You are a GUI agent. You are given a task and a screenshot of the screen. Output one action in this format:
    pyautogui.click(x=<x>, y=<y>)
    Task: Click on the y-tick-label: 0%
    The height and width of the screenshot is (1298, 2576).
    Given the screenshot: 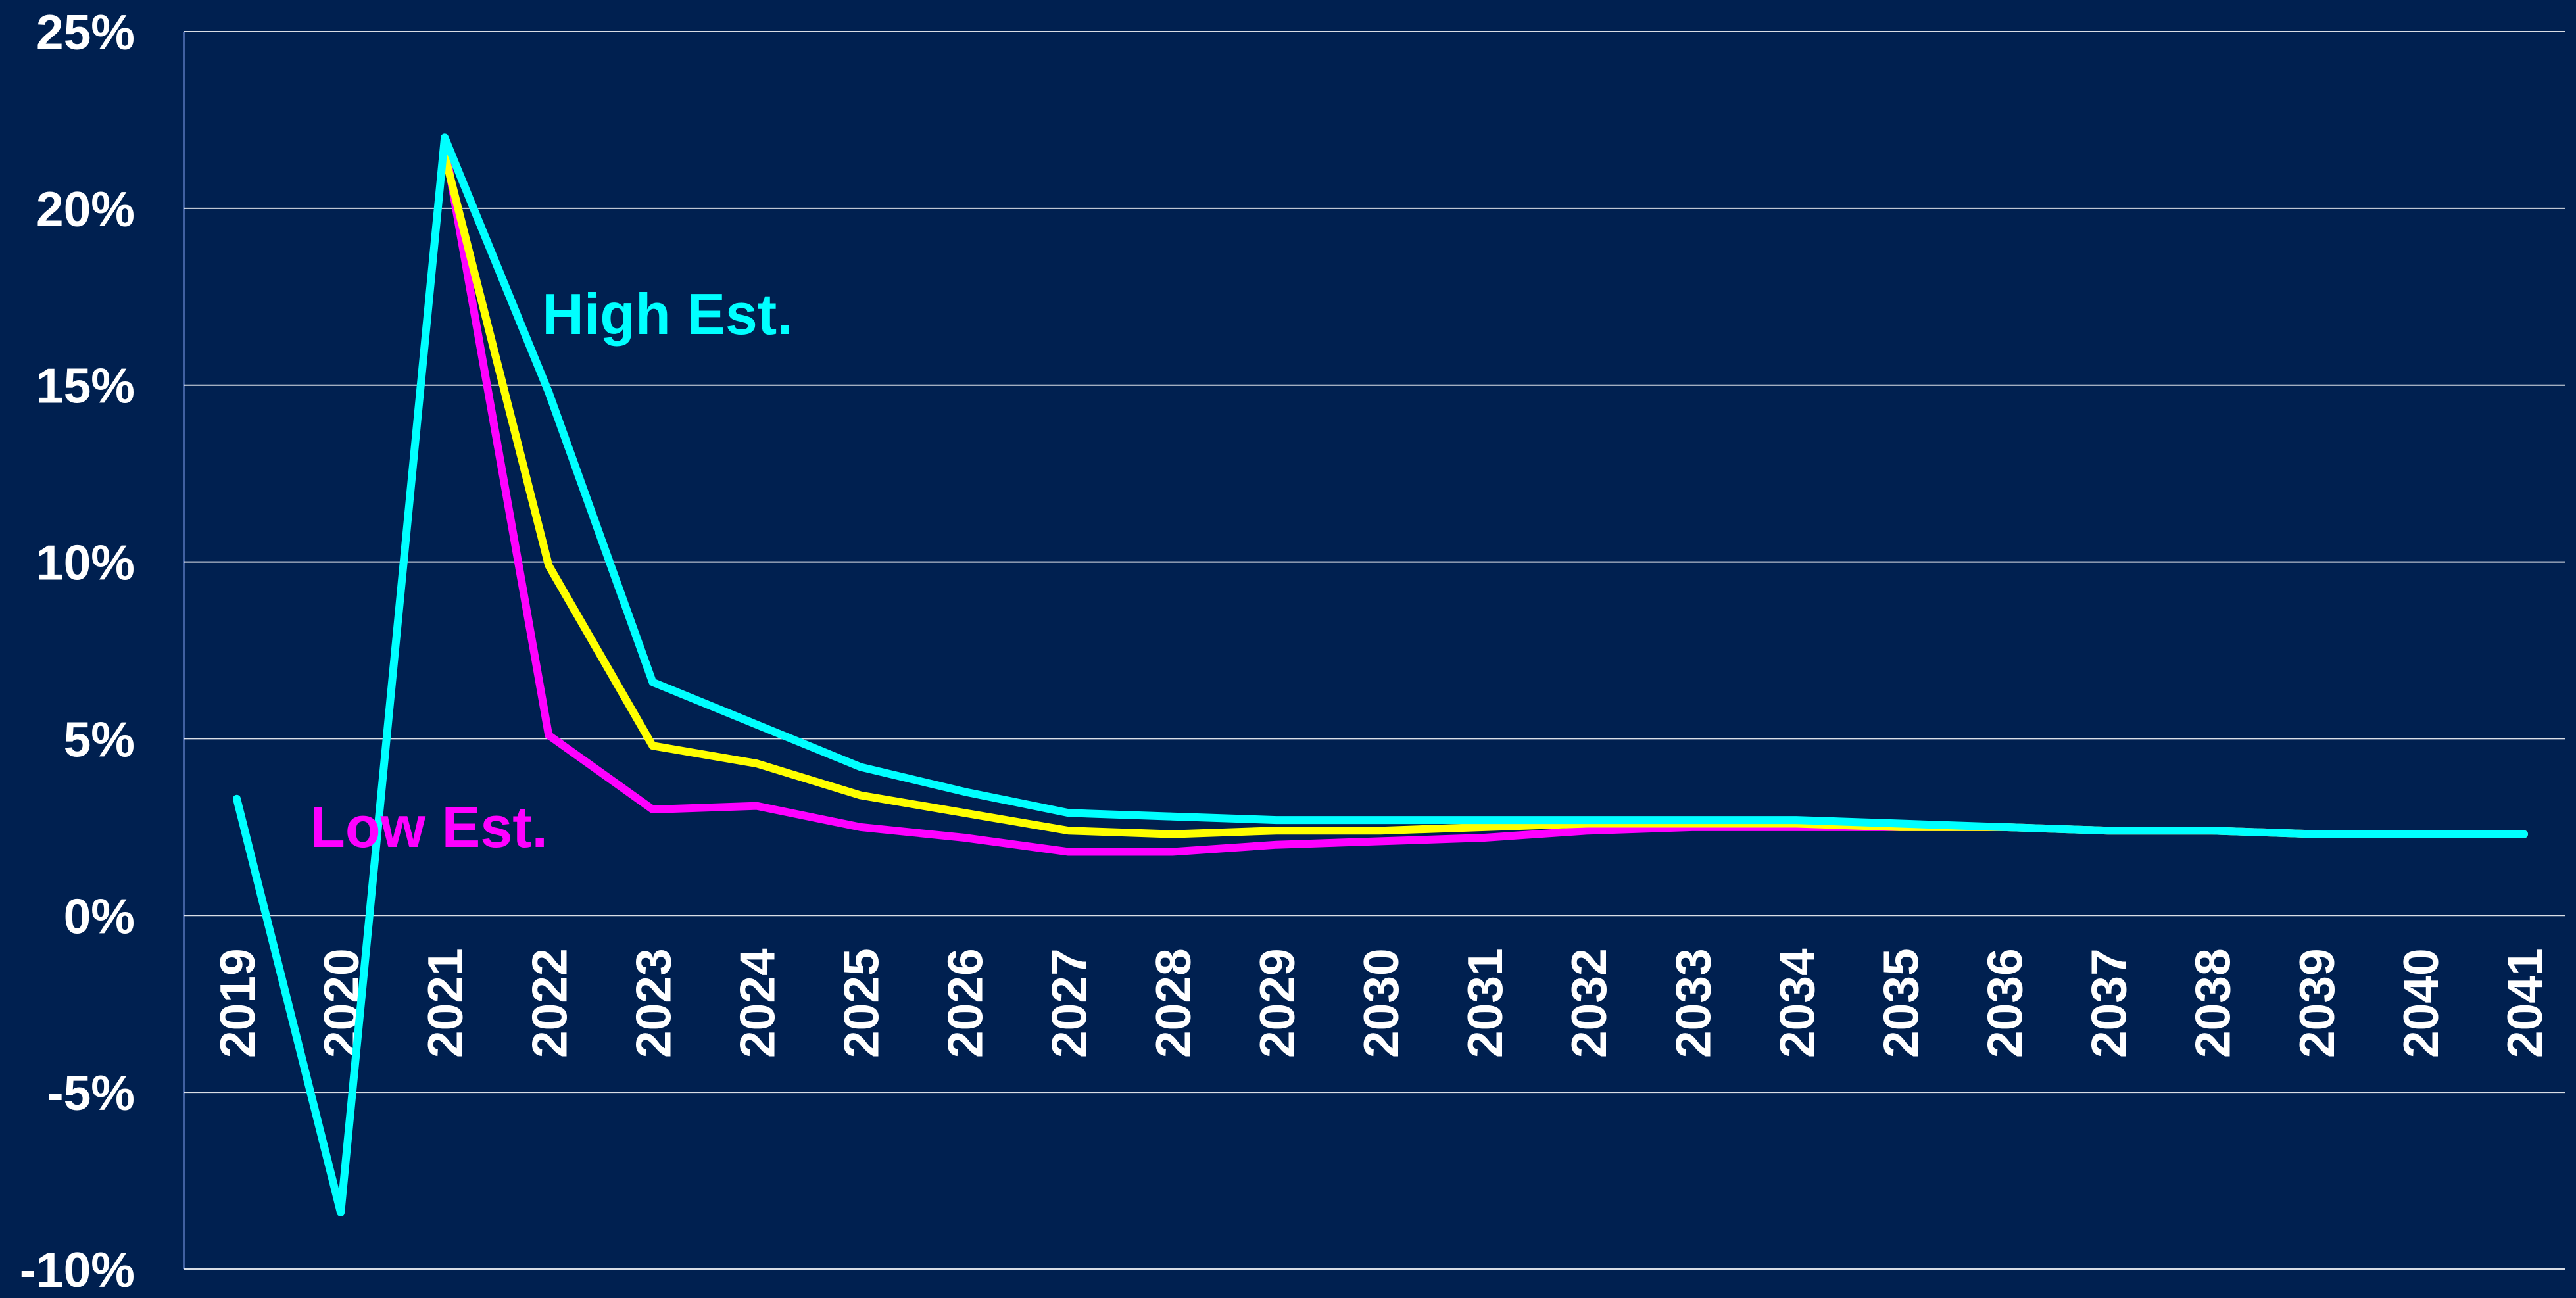 What is the action you would take?
    pyautogui.click(x=99, y=916)
    